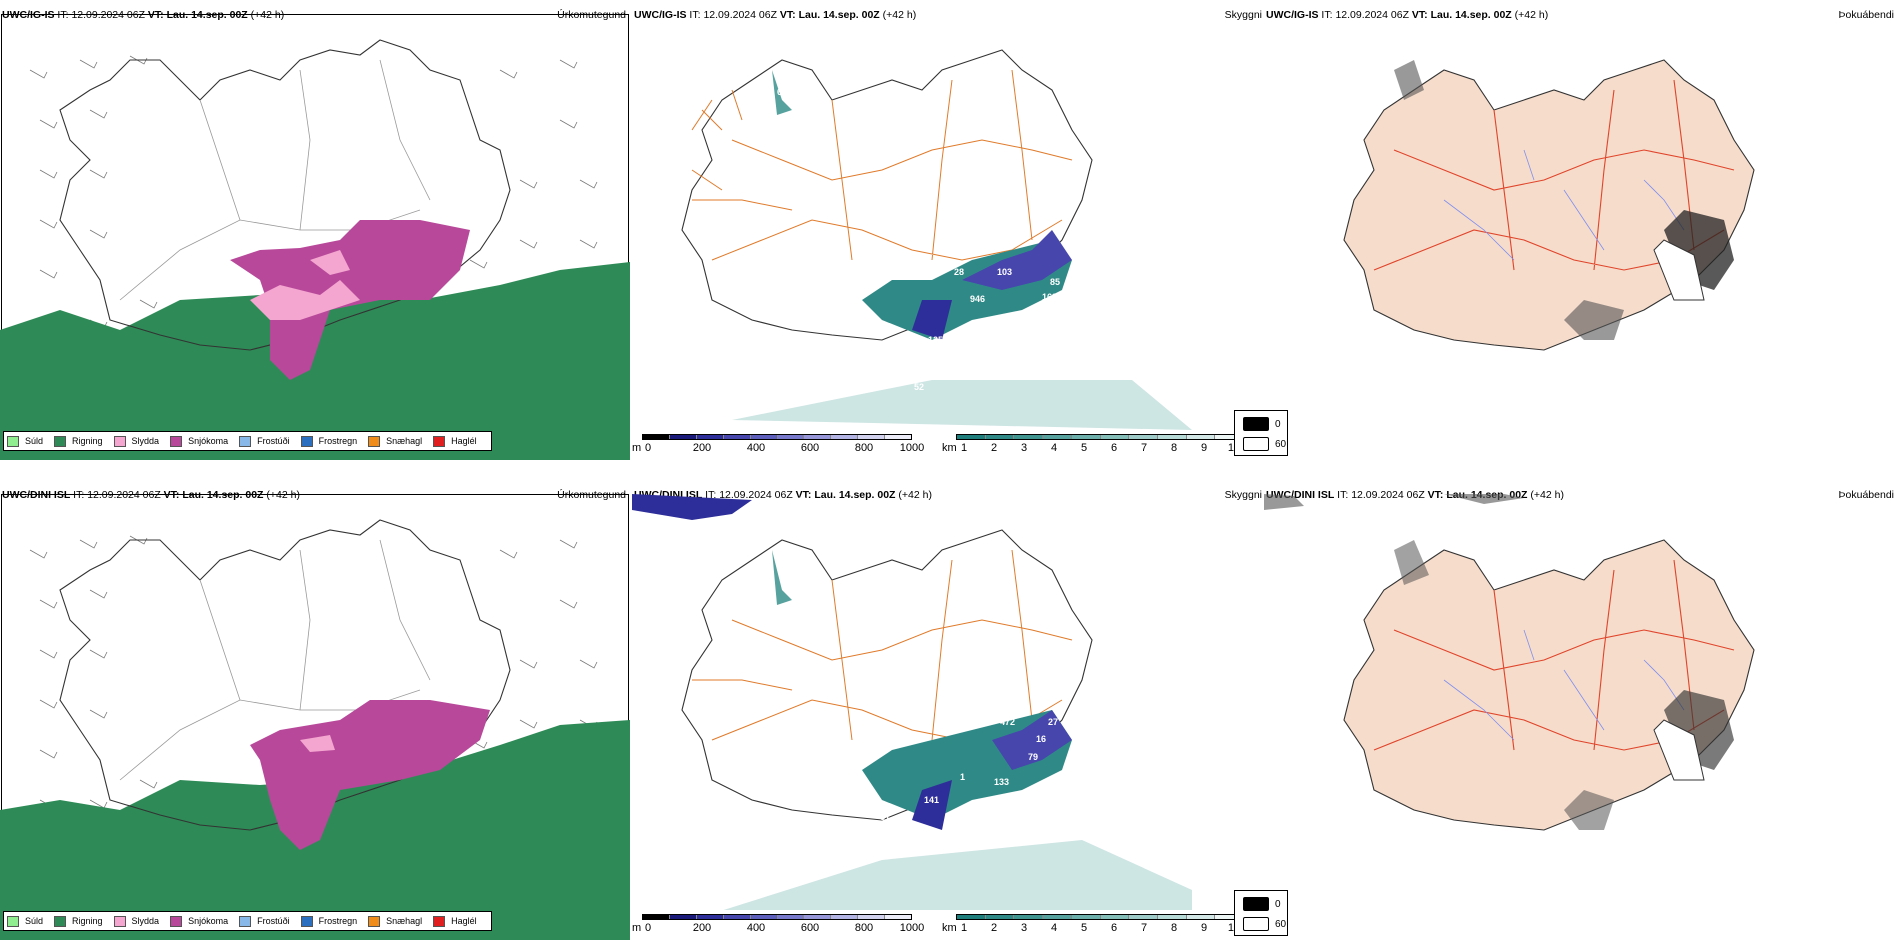 The width and height of the screenshot is (1900, 950). I want to click on map-number: 472, so click(1007, 722).